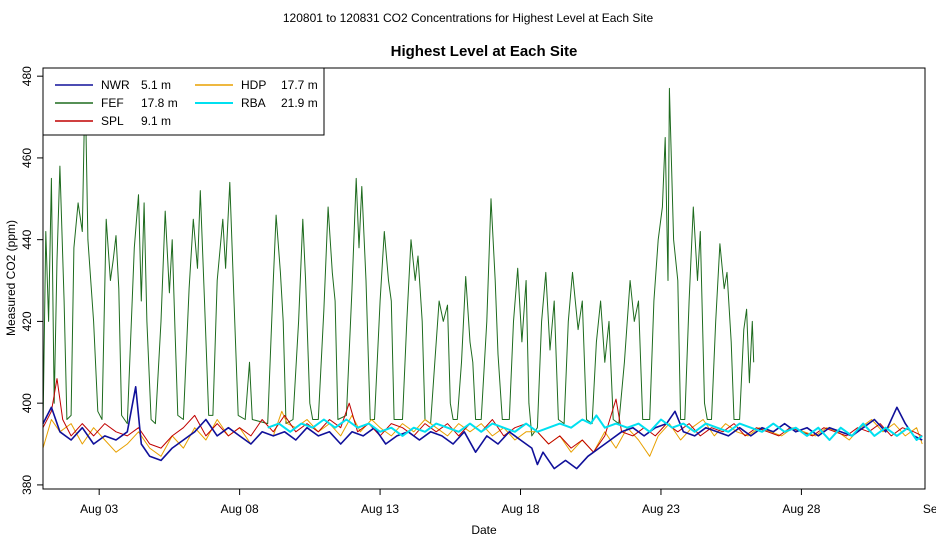 The width and height of the screenshot is (936, 540). What do you see at coordinates (27, 158) in the screenshot?
I see `y-tick-label: 460` at bounding box center [27, 158].